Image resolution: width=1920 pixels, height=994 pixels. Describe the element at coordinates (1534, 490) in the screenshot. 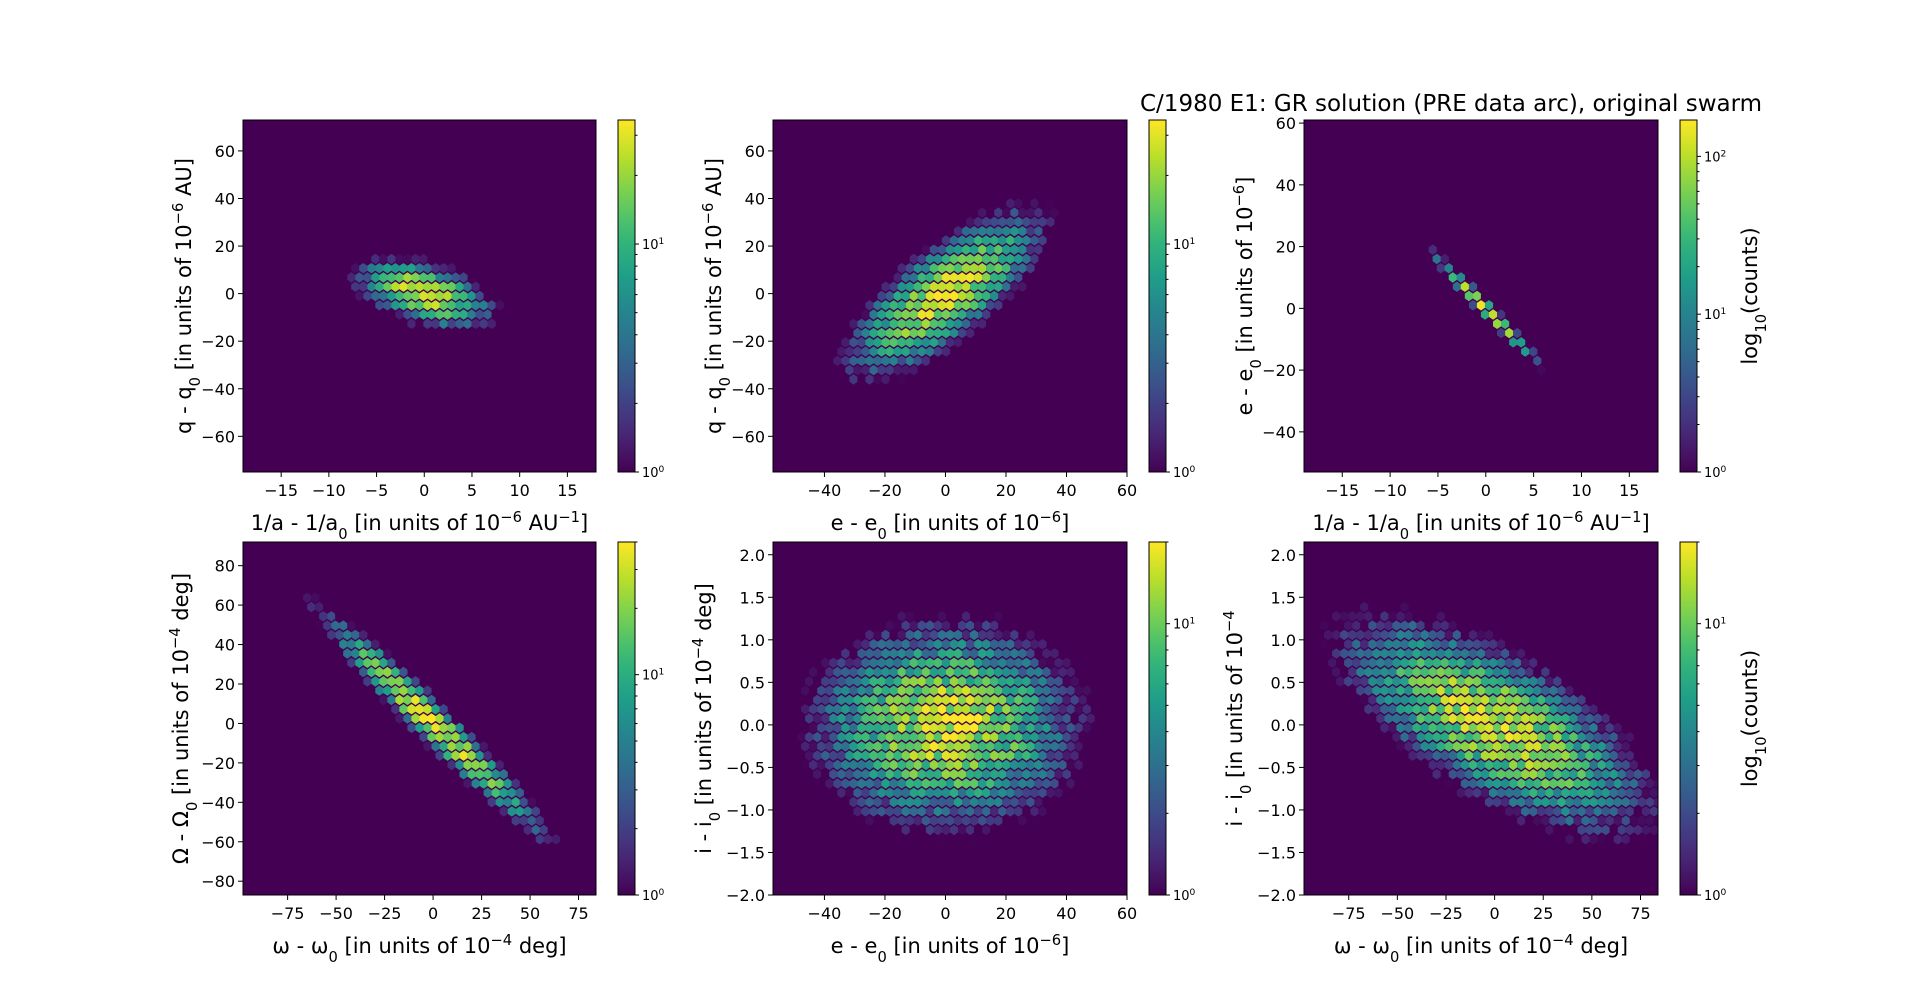

I see `x-tick-label: 5` at that location.